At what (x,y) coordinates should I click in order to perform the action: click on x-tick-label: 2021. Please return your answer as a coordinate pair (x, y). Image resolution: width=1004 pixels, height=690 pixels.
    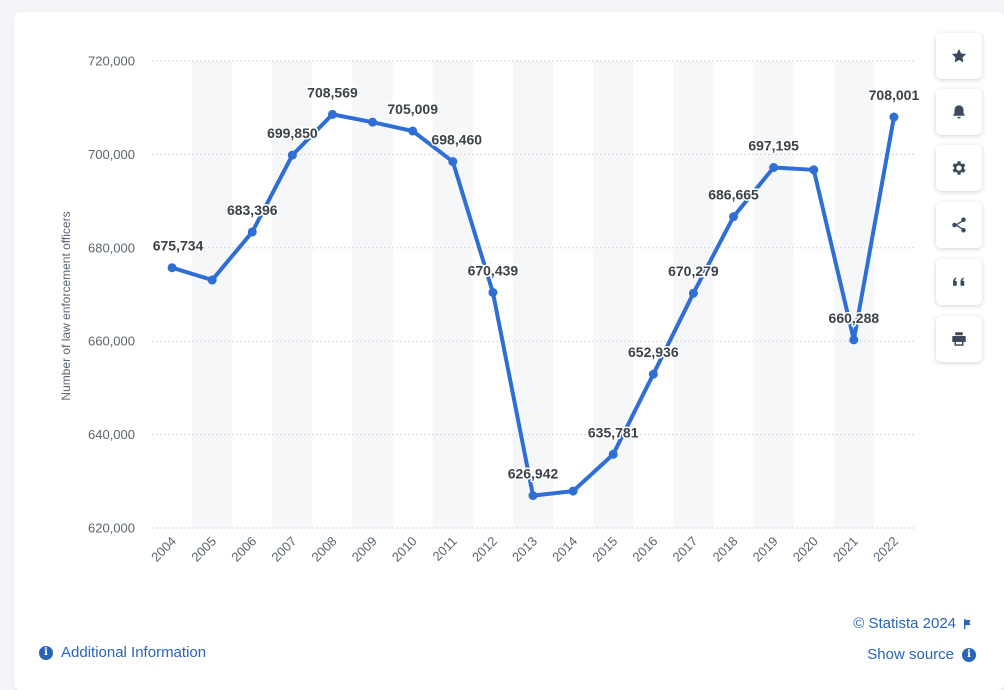
    Looking at the image, I should click on (845, 549).